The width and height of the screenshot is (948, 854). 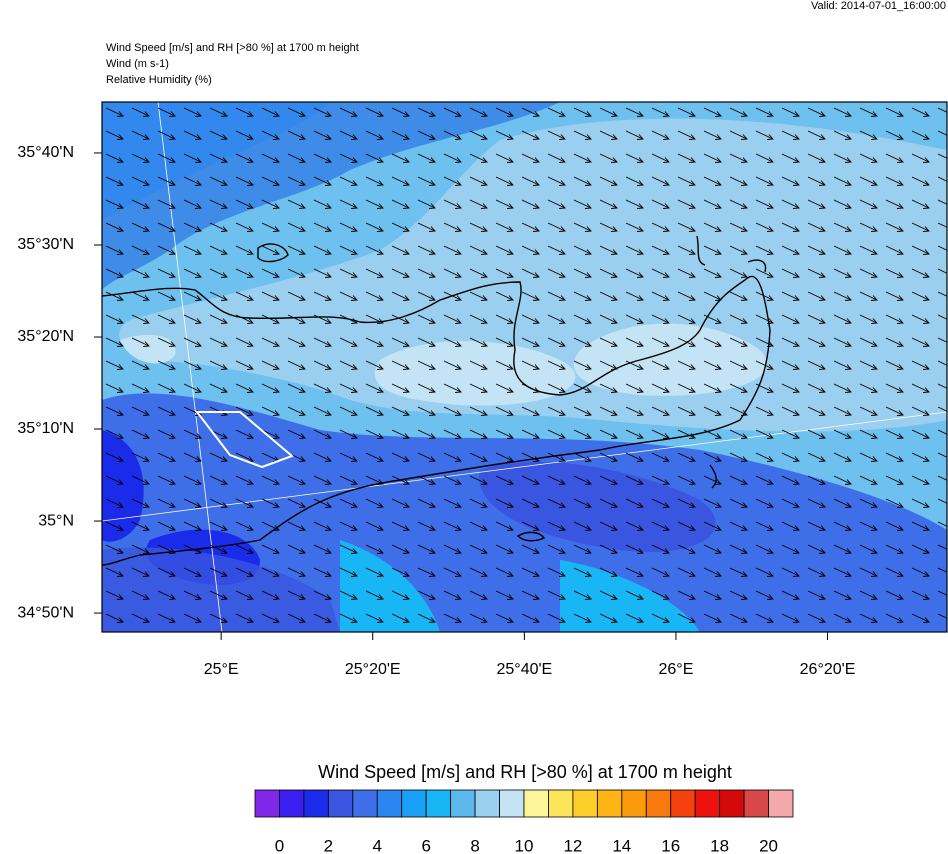 I want to click on x-tick-label: 25°40'E, so click(x=525, y=669).